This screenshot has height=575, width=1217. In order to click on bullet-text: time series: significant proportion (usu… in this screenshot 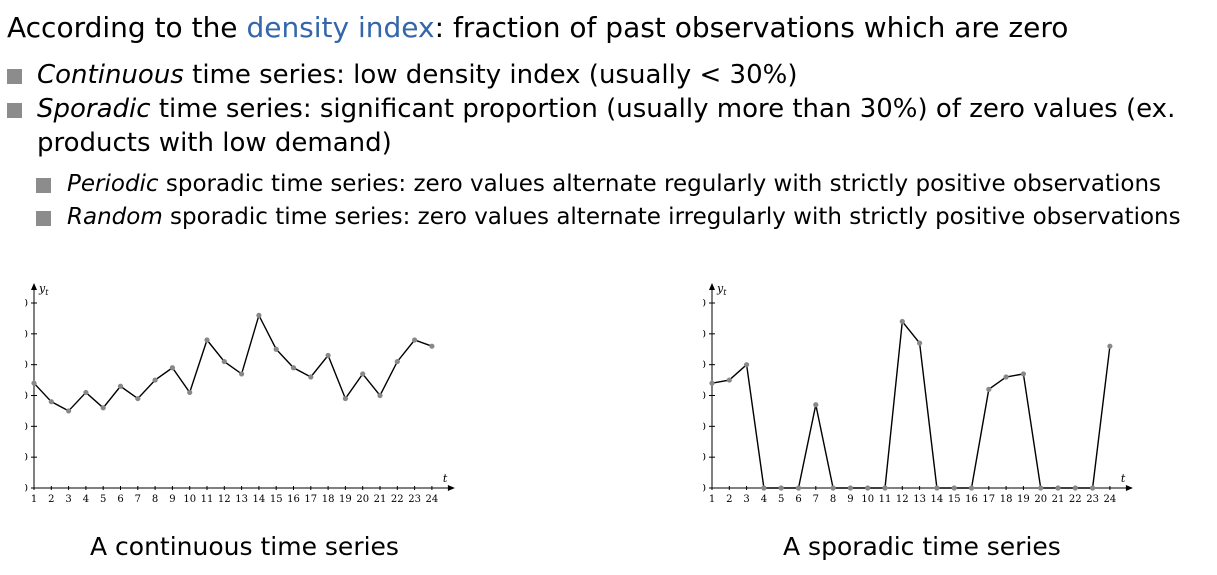, I will do `click(663, 109)`.